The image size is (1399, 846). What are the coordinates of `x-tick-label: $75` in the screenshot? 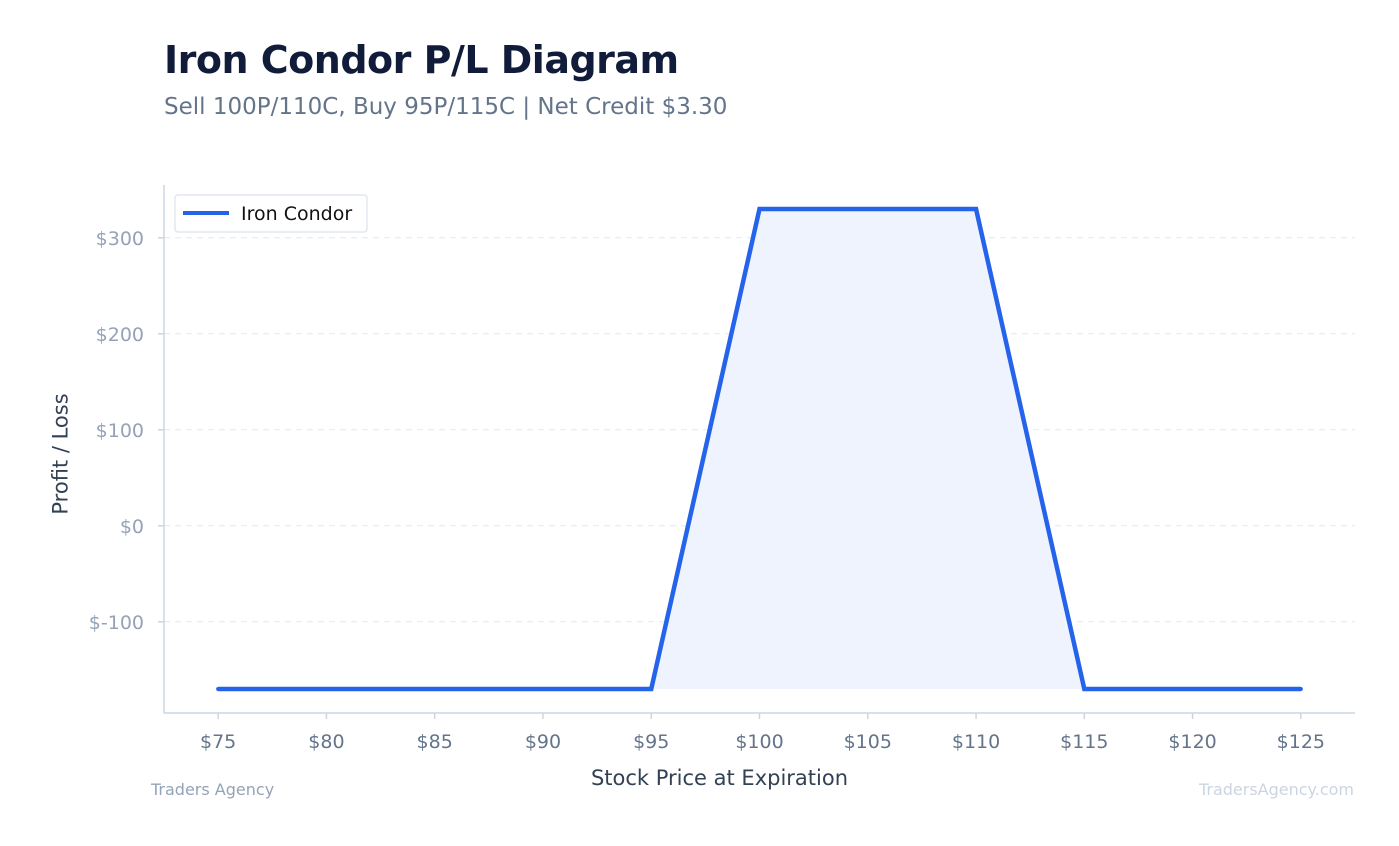 It's located at (218, 742).